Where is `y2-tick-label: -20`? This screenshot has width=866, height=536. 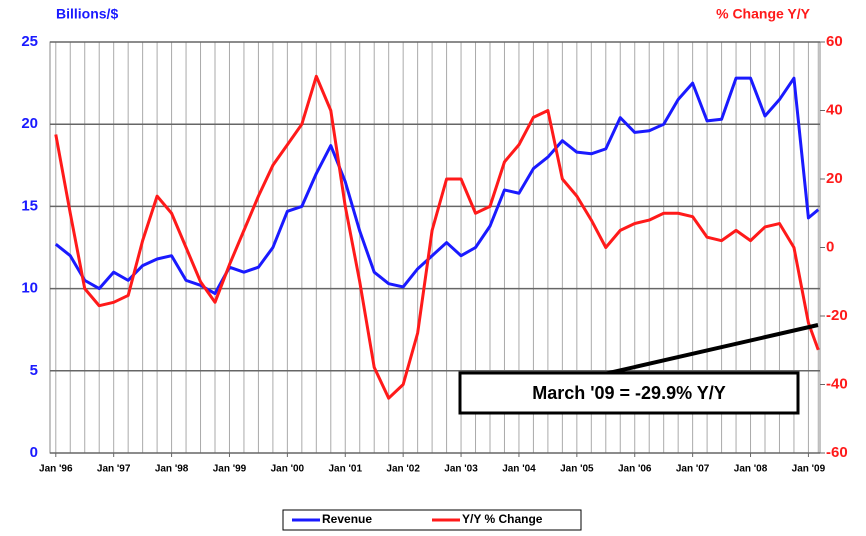
y2-tick-label: -20 is located at coordinates (837, 315).